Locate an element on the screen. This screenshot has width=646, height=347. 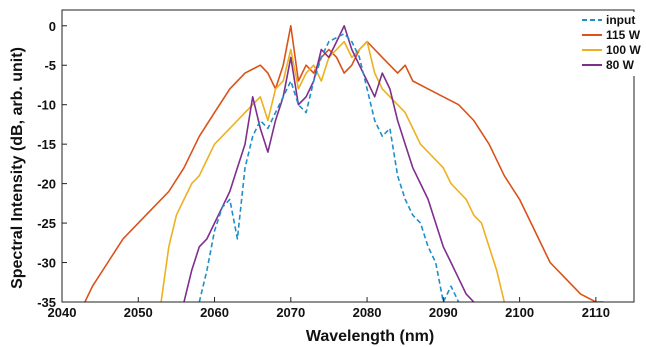
x-tick-label: 2080 is located at coordinates (367, 312).